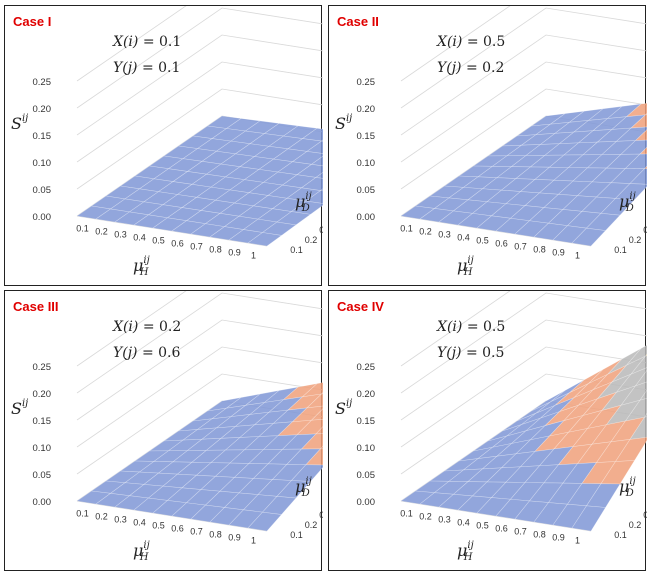  I want to click on param-y-value: = 0.5, so click(483, 353).